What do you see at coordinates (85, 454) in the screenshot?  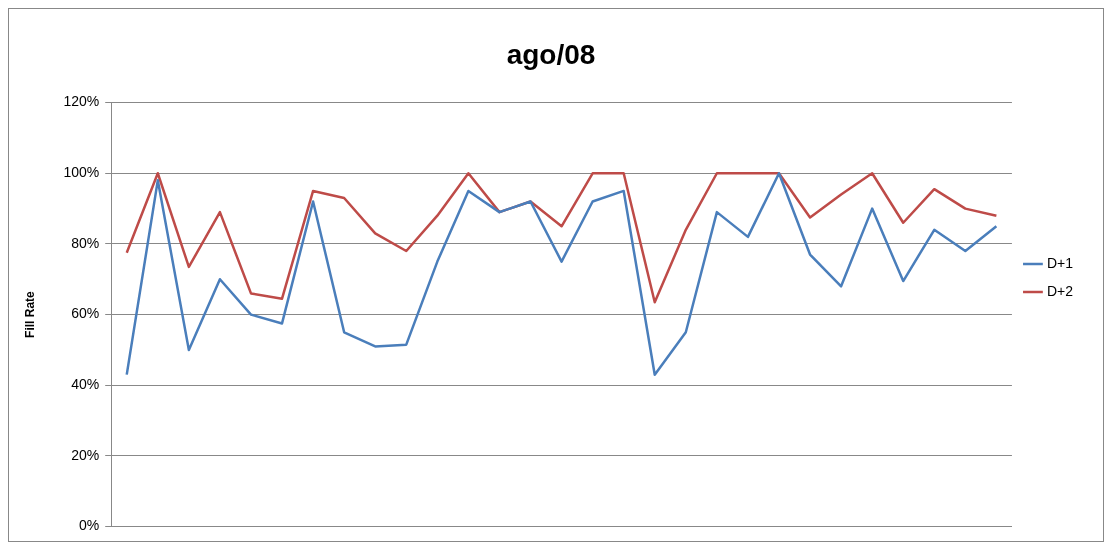 I see `y-tick-label: 20%` at bounding box center [85, 454].